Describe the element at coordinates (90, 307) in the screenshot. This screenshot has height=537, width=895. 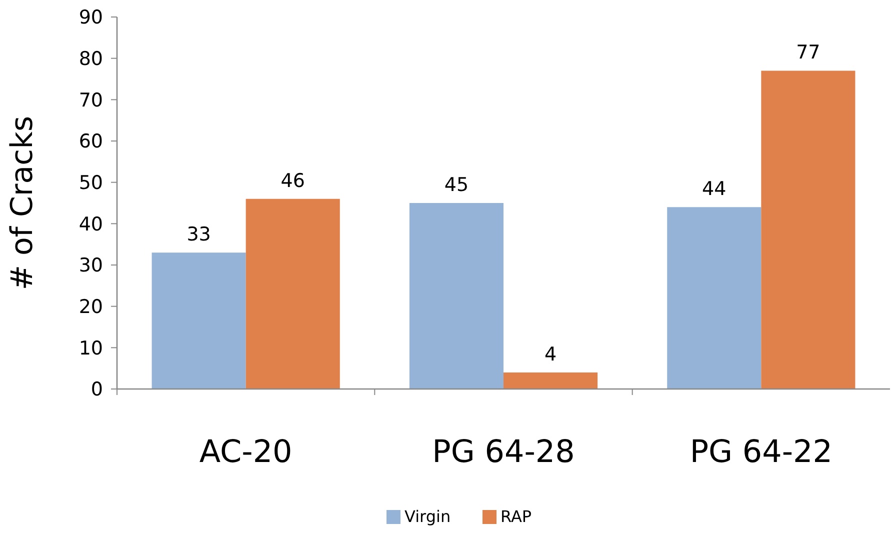
I see `y-tick-label: 20` at that location.